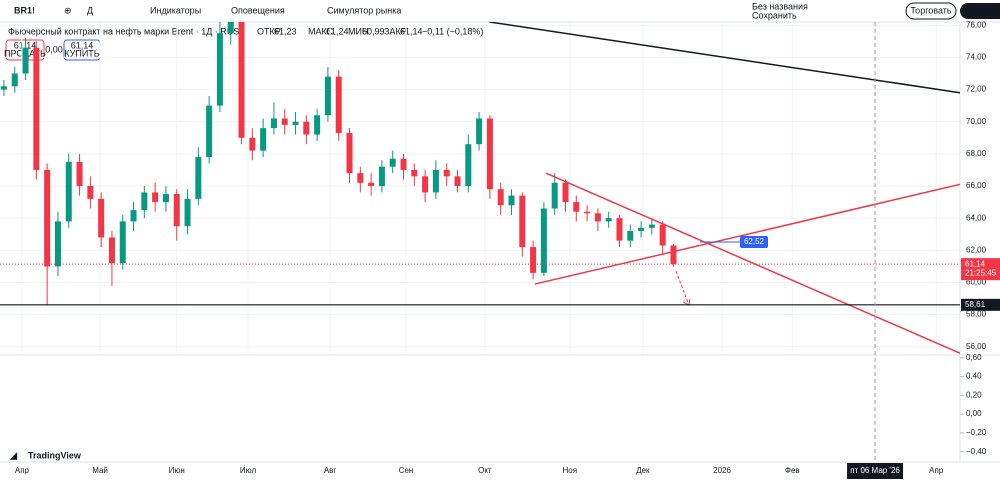 The image size is (1000, 481). I want to click on spread: 0,00, so click(54, 49).